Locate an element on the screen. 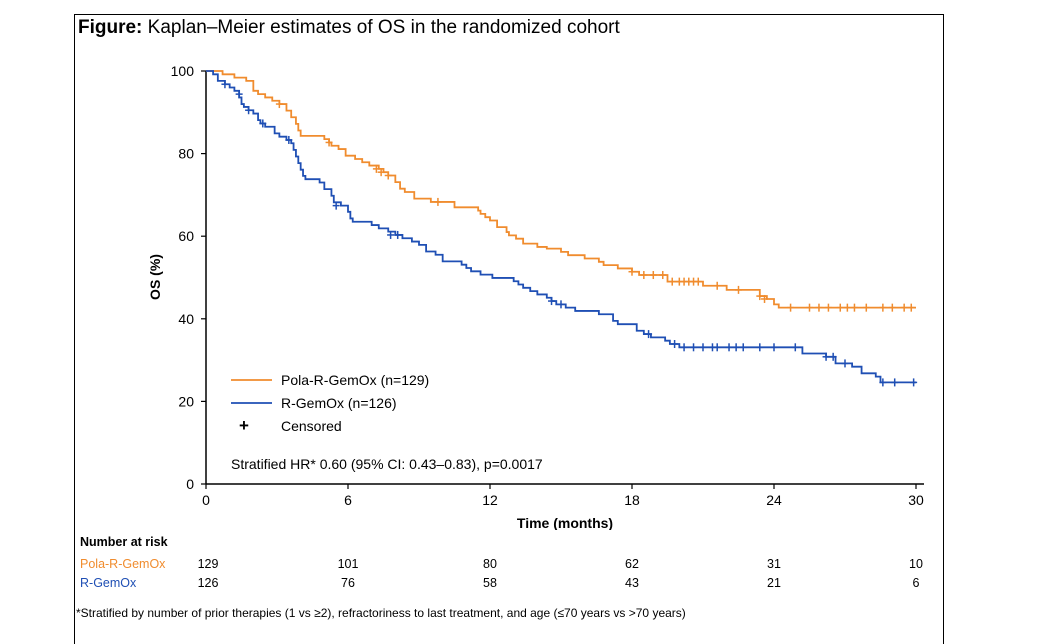 The height and width of the screenshot is (644, 1057). risk-value: 76 is located at coordinates (348, 583).